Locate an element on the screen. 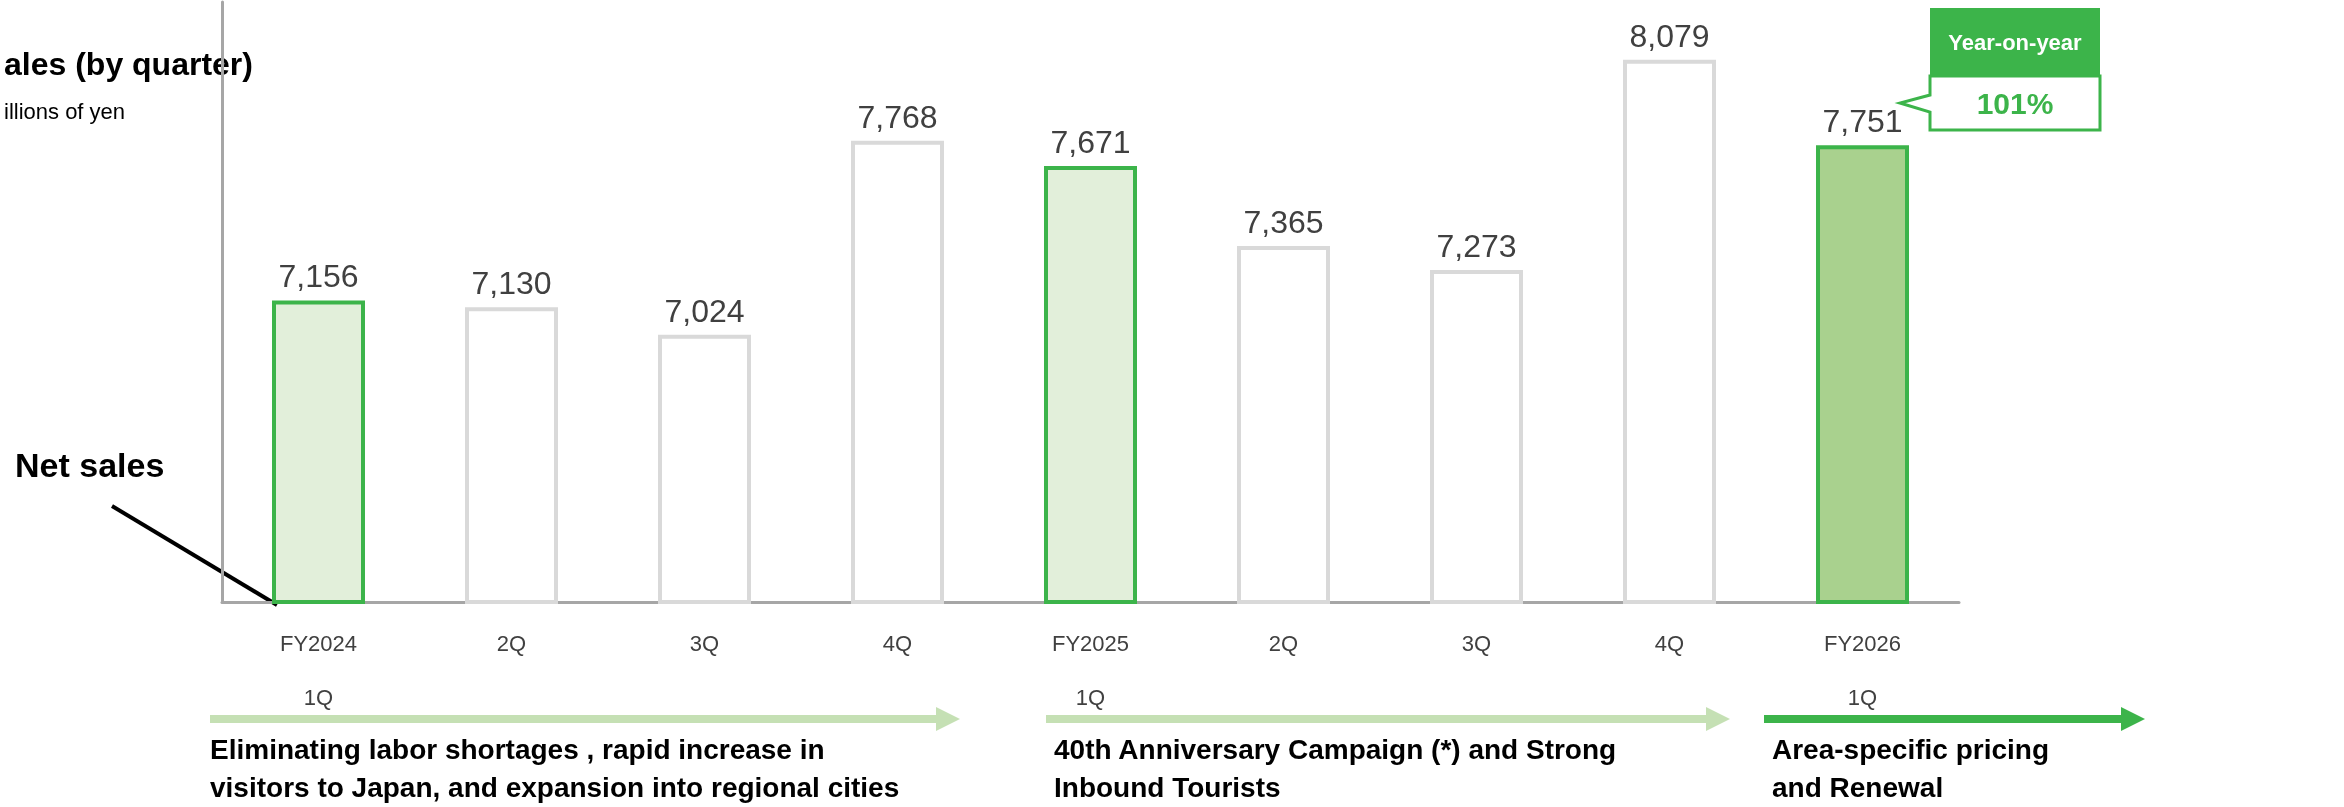  data-label: 7,365 is located at coordinates (1283, 221).